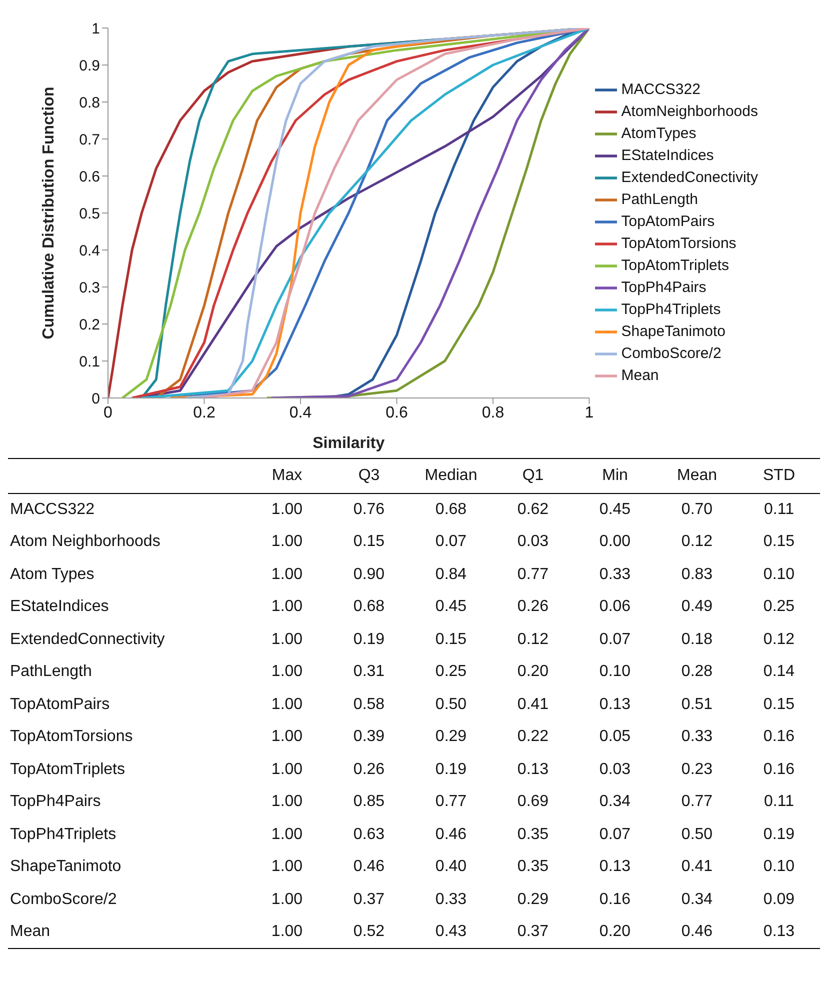 Image resolution: width=829 pixels, height=985 pixels. What do you see at coordinates (451, 867) in the screenshot?
I see `data-label: 0.40` at bounding box center [451, 867].